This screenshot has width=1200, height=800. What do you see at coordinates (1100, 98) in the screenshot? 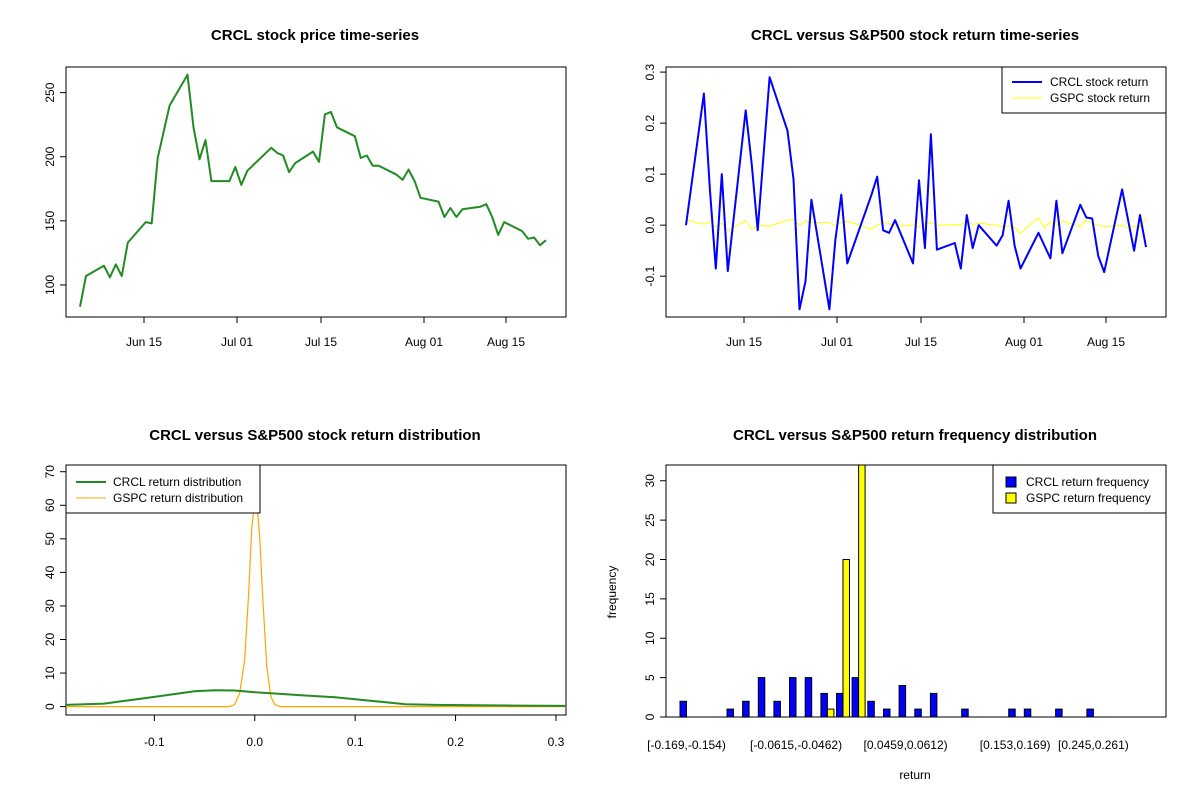
I see `legend-label-gspc: GSPC stock return` at bounding box center [1100, 98].